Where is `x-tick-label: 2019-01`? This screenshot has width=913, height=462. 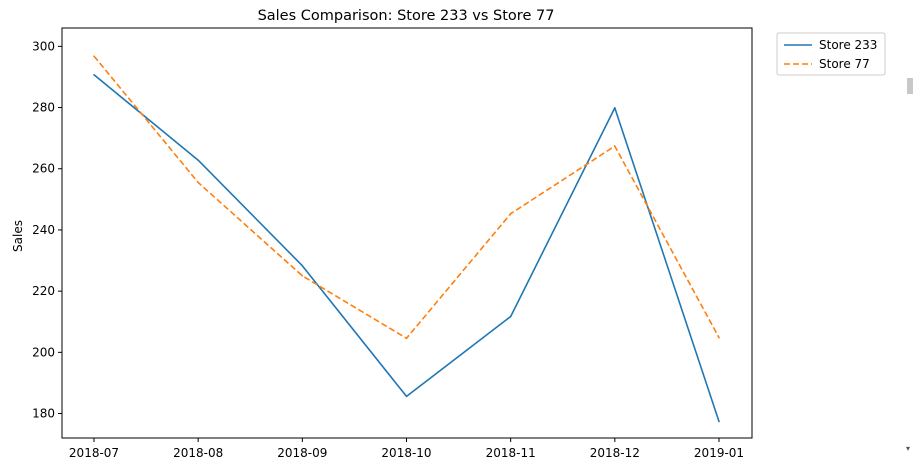 x-tick-label: 2019-01 is located at coordinates (719, 453).